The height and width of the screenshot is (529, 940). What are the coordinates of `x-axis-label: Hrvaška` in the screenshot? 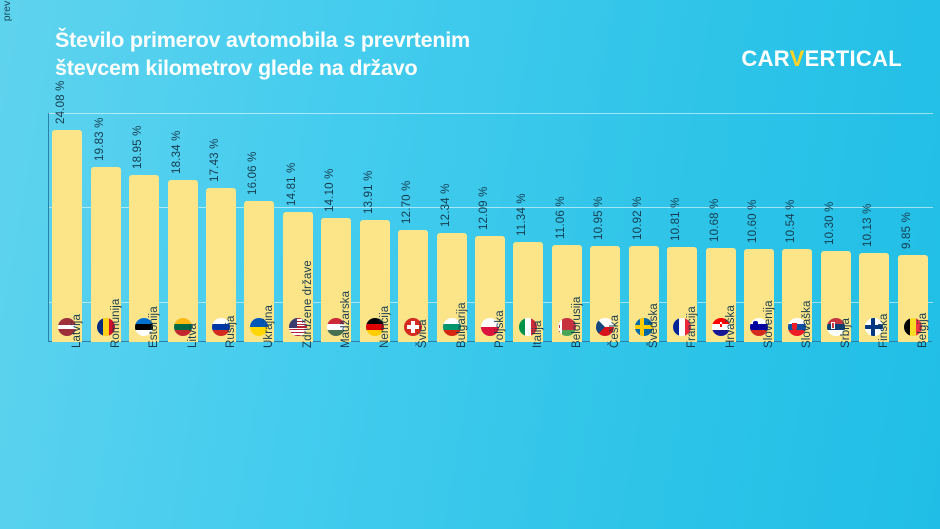 It's located at (730, 326).